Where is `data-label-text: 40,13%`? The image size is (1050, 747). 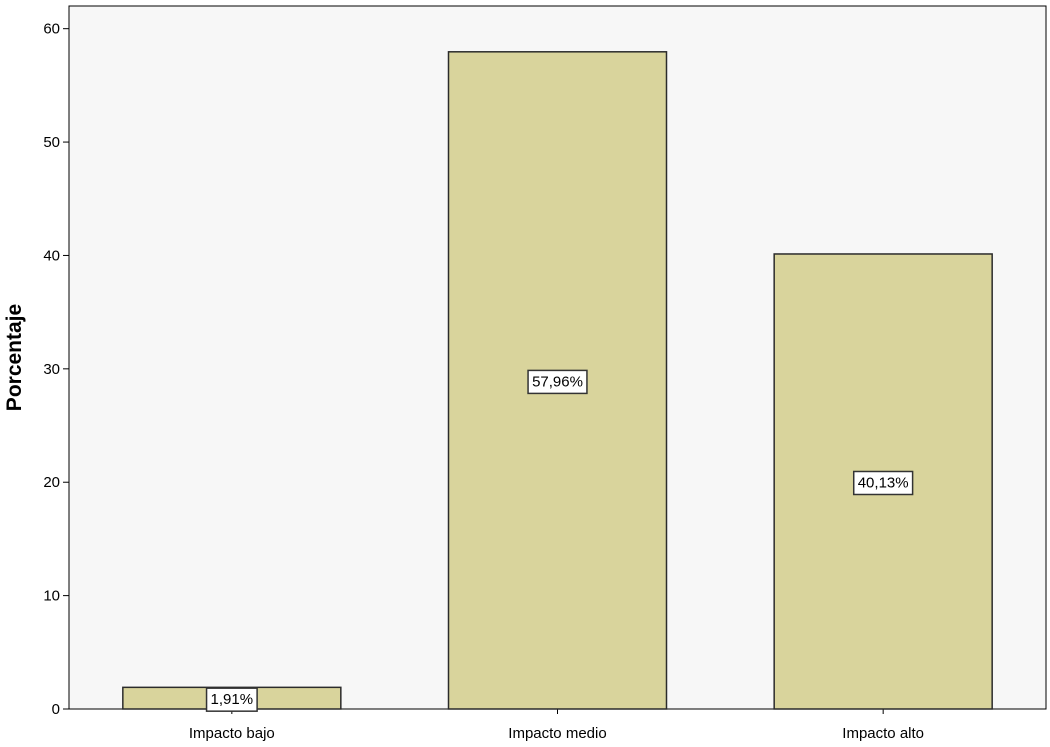 data-label-text: 40,13% is located at coordinates (883, 482).